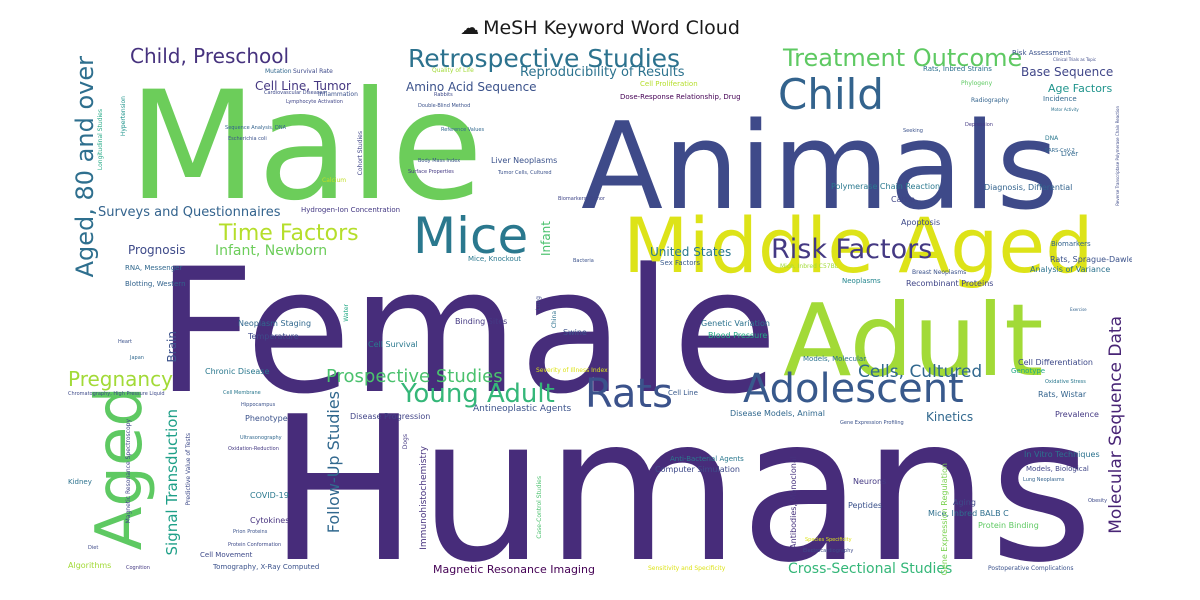  Describe the element at coordinates (90, 565) in the screenshot. I see `word-algorithms: Algorithms` at that location.